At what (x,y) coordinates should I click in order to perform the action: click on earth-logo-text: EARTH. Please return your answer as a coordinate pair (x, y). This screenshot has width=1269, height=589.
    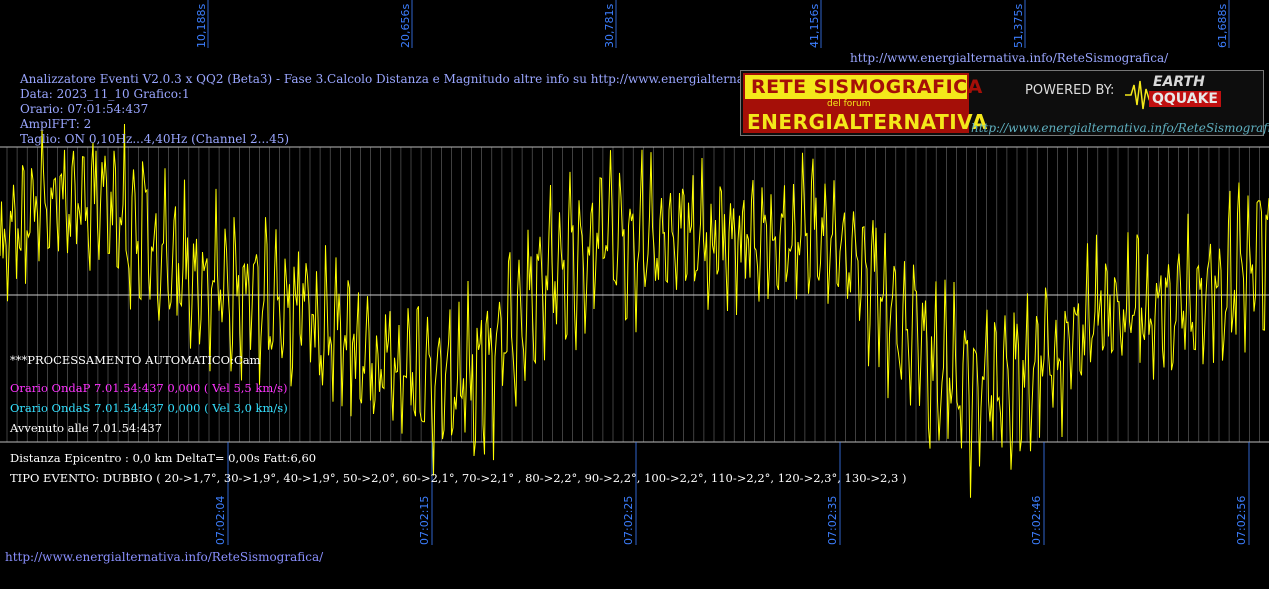
    Looking at the image, I should click on (1179, 82).